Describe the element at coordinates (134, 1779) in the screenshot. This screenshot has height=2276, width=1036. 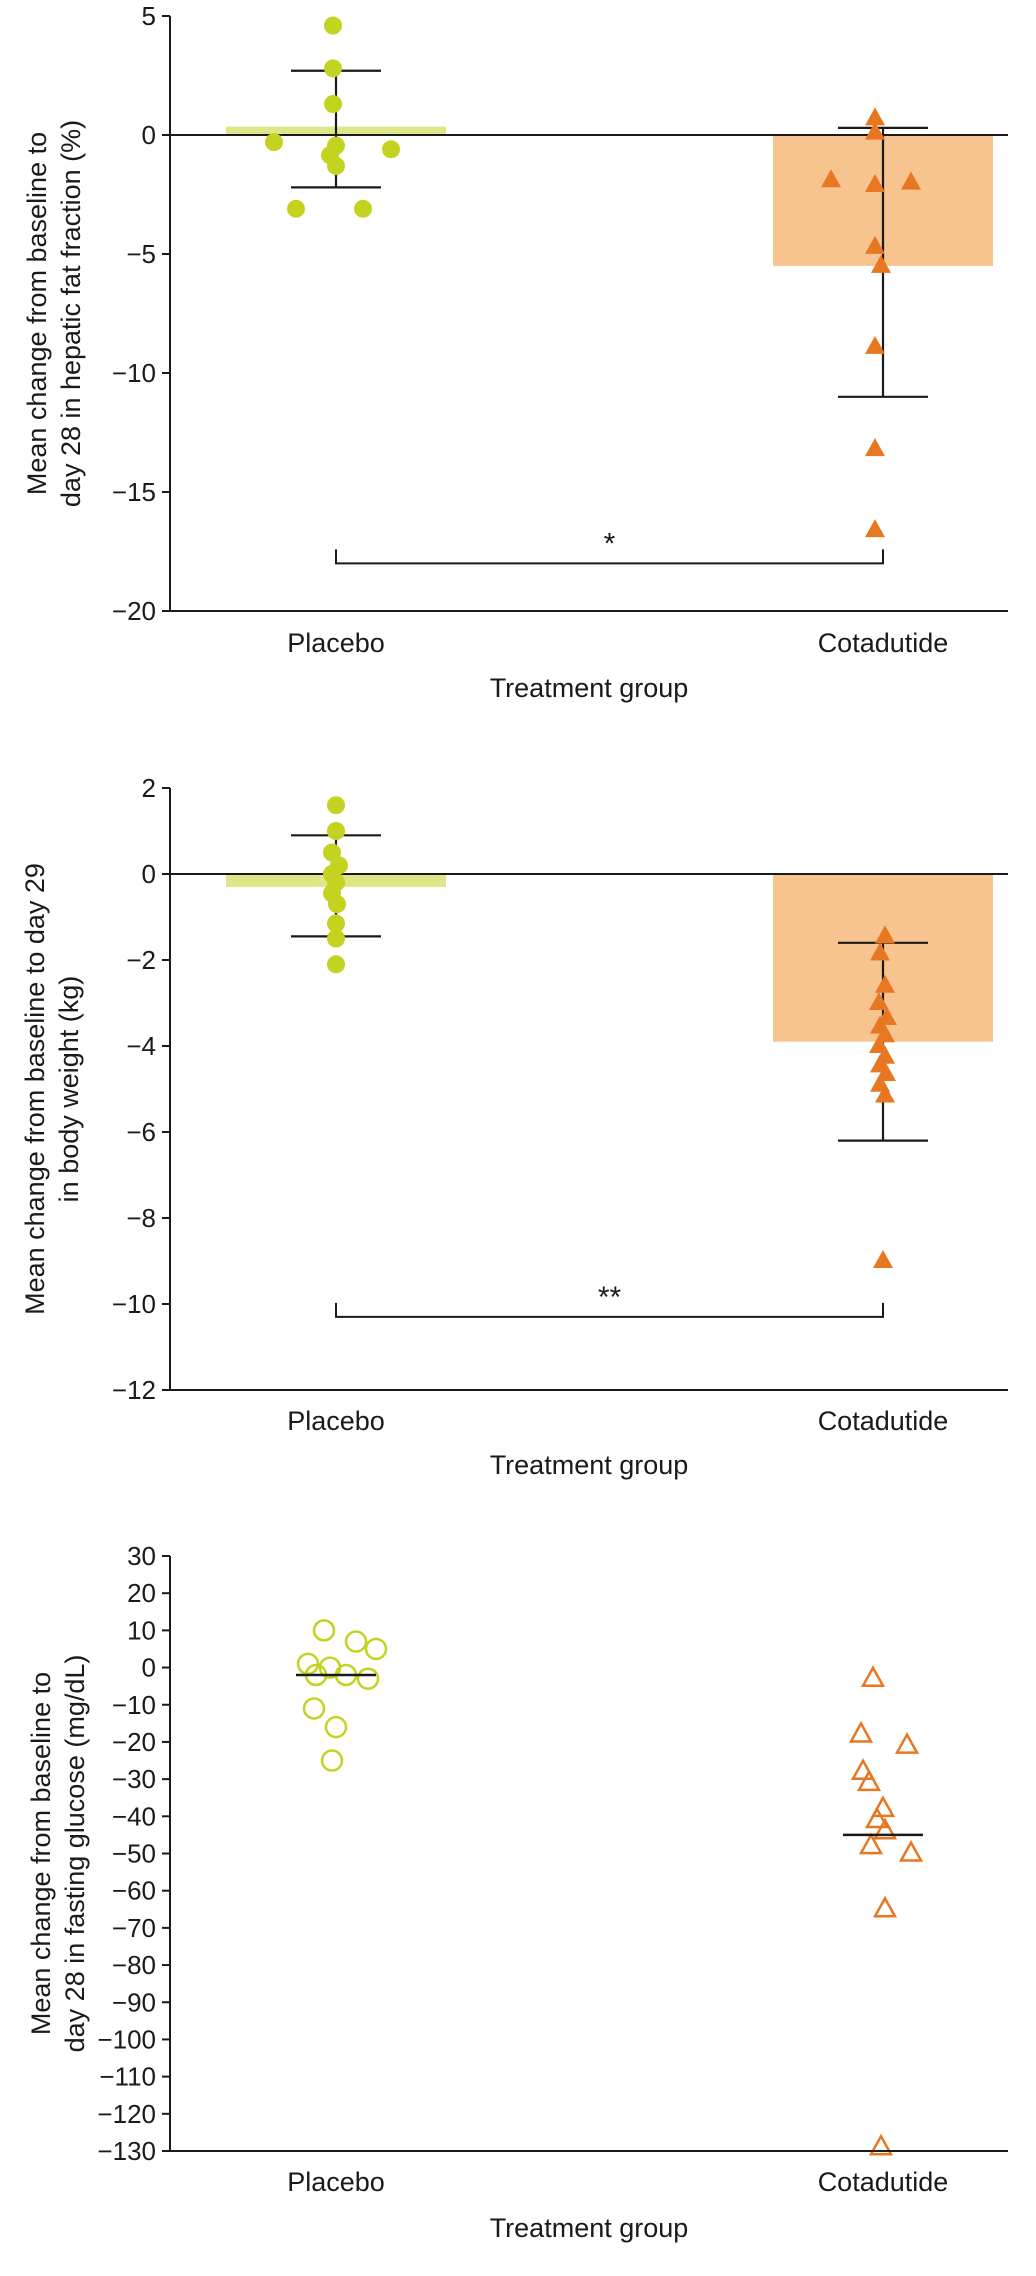
I see `y-tick-label: −30` at that location.